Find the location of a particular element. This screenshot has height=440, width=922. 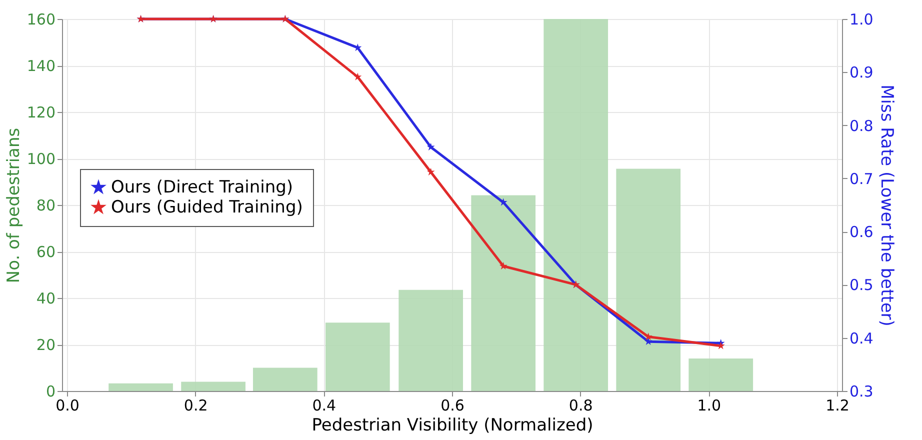

y-tick-label: 40 is located at coordinates (46, 299).